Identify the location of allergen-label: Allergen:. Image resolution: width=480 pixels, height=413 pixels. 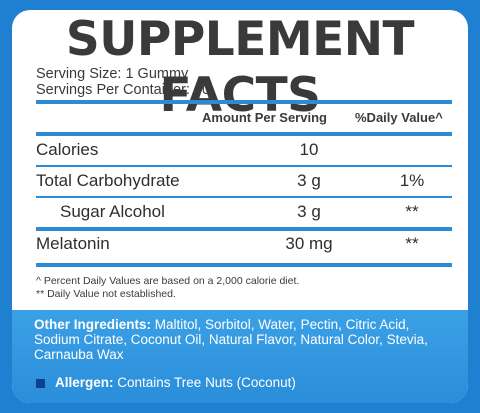
(84, 382).